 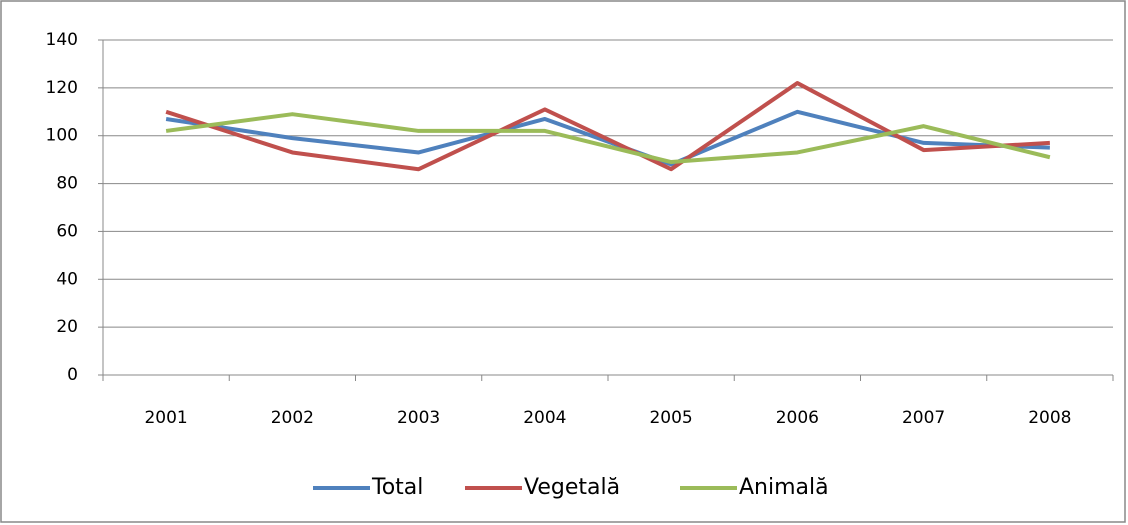 What do you see at coordinates (418, 418) in the screenshot?
I see `x-tick-label: 2003` at bounding box center [418, 418].